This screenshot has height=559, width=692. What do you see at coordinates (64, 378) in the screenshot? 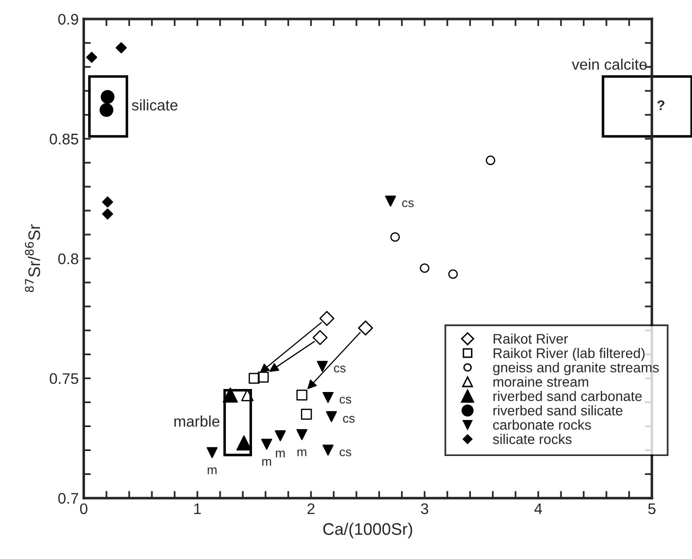
I see `y-tick-label: 0.75` at bounding box center [64, 378].